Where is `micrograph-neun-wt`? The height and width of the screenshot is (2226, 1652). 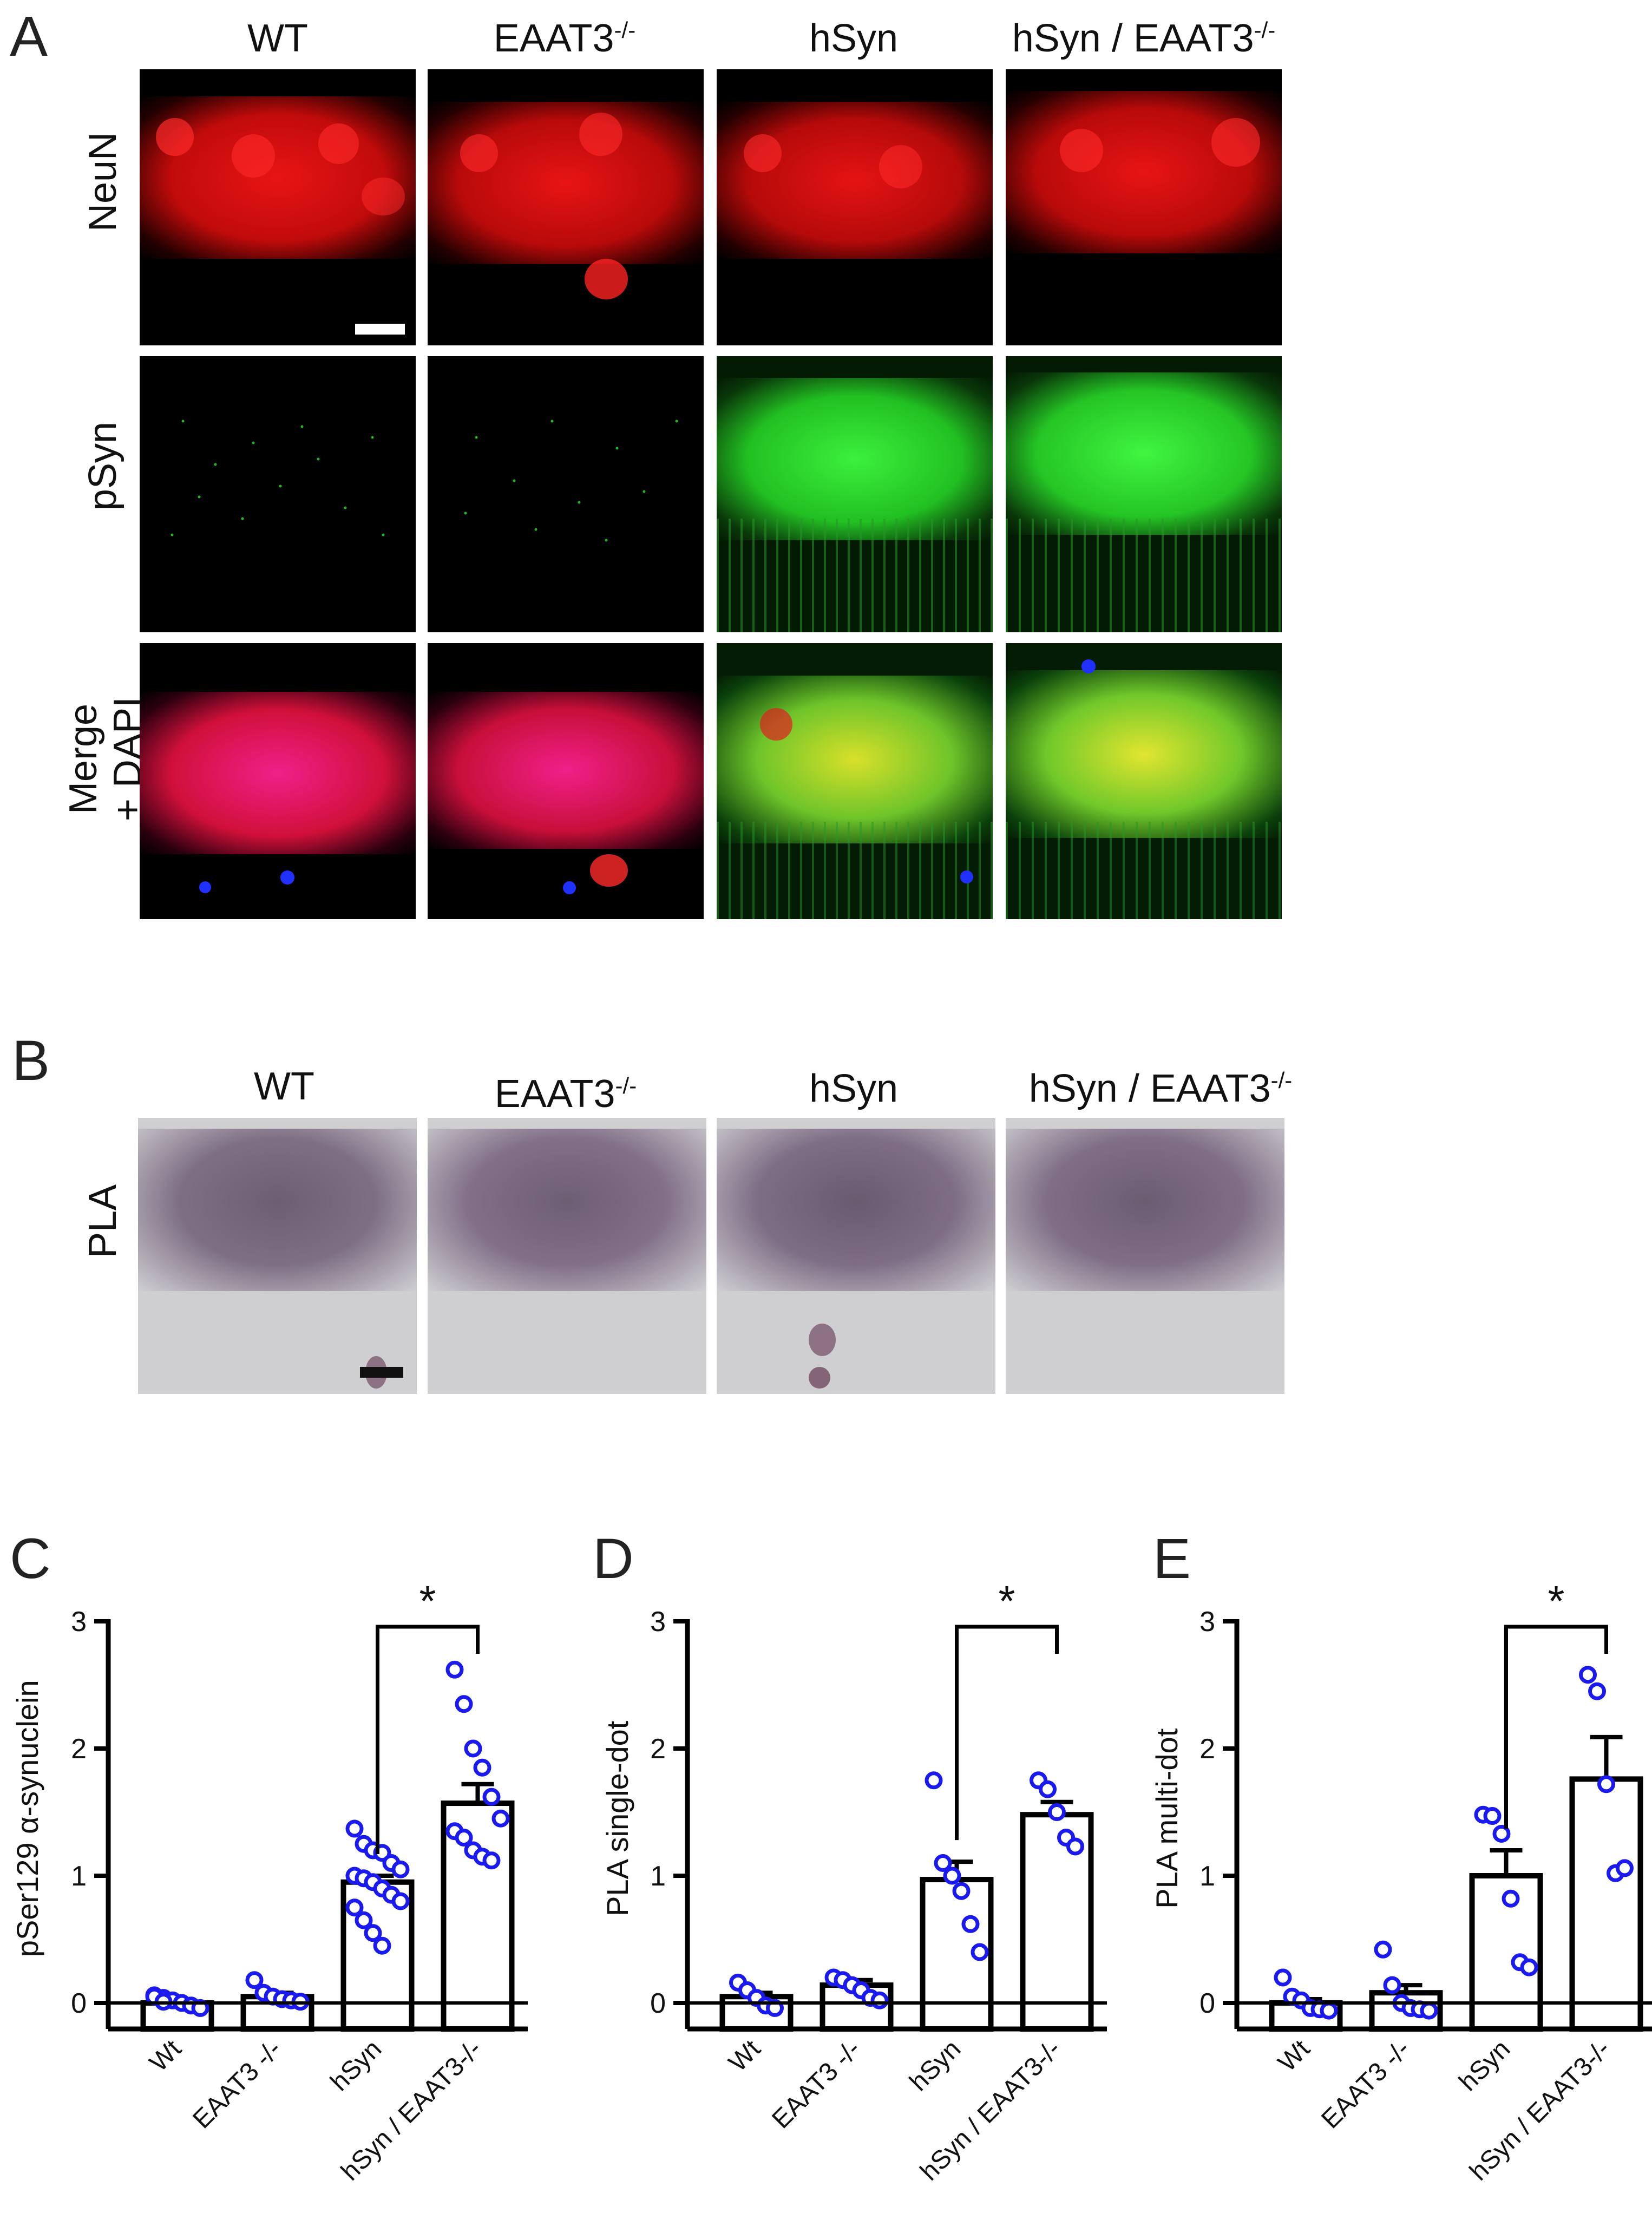
micrograph-neun-wt is located at coordinates (278, 207).